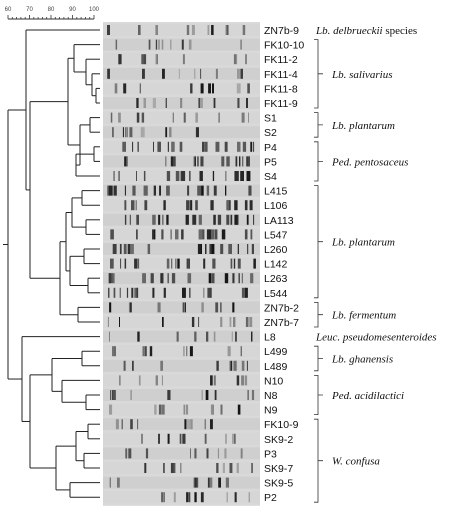  I want to click on strain-label: N8, so click(271, 396).